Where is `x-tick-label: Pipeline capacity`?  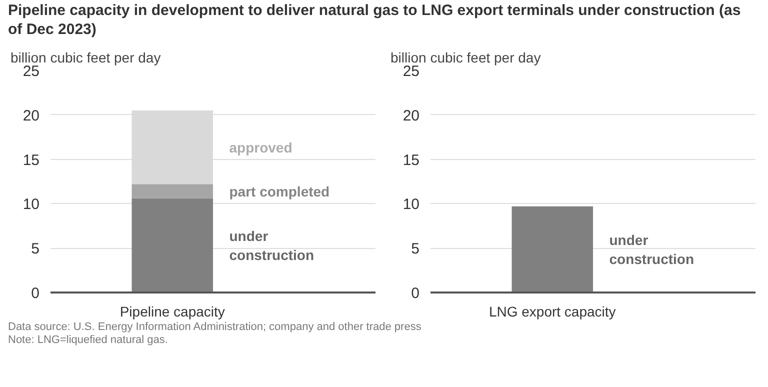
x-tick-label: Pipeline capacity is located at coordinates (172, 312).